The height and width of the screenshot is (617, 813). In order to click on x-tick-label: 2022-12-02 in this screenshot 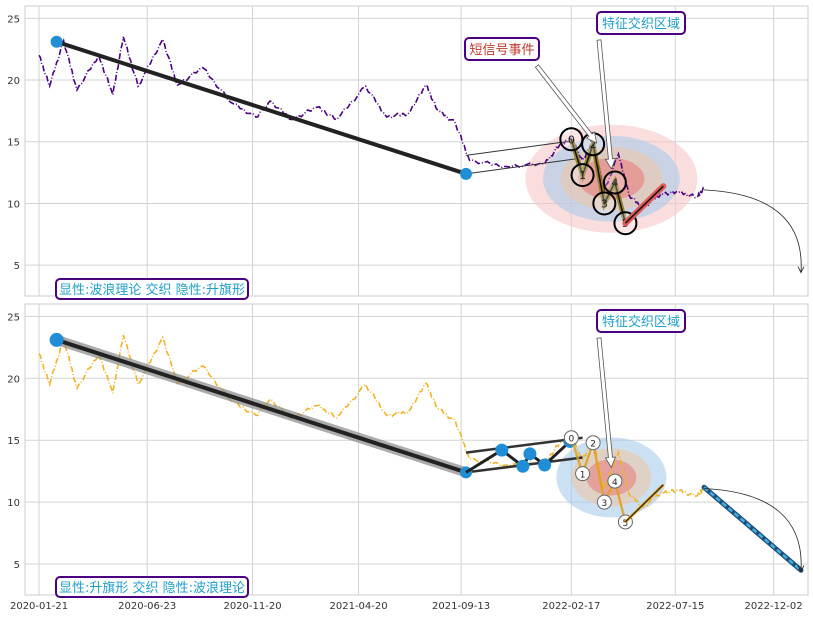, I will do `click(774, 606)`.